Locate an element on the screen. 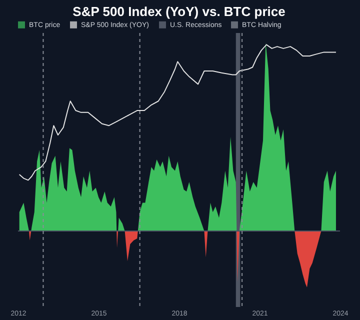  chart-title: S&P 500 Index (YoY) vs. BTC price is located at coordinates (179, 11).